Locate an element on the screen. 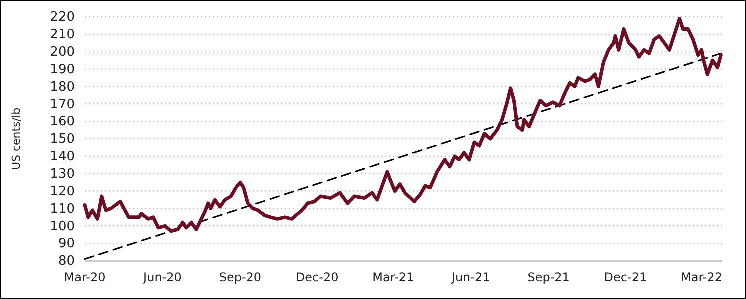 The image size is (746, 299). y-tick-label: 110 is located at coordinates (62, 209).